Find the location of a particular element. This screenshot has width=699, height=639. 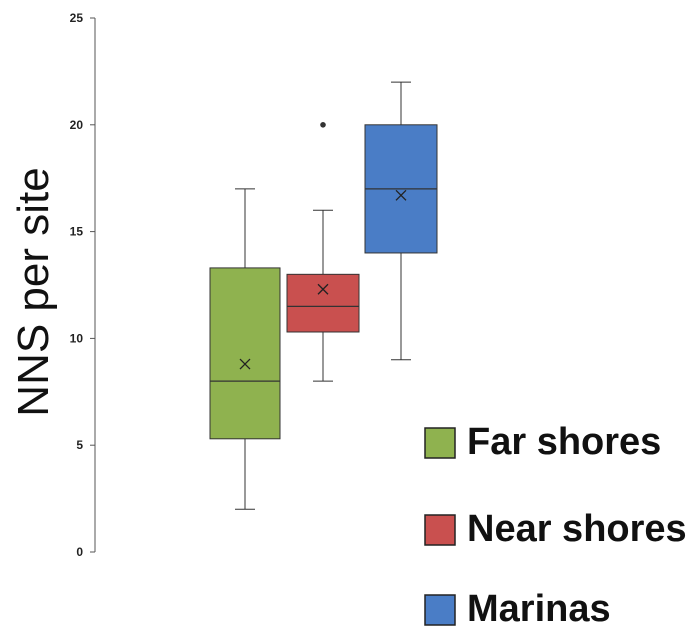

outlier-point is located at coordinates (323, 125).